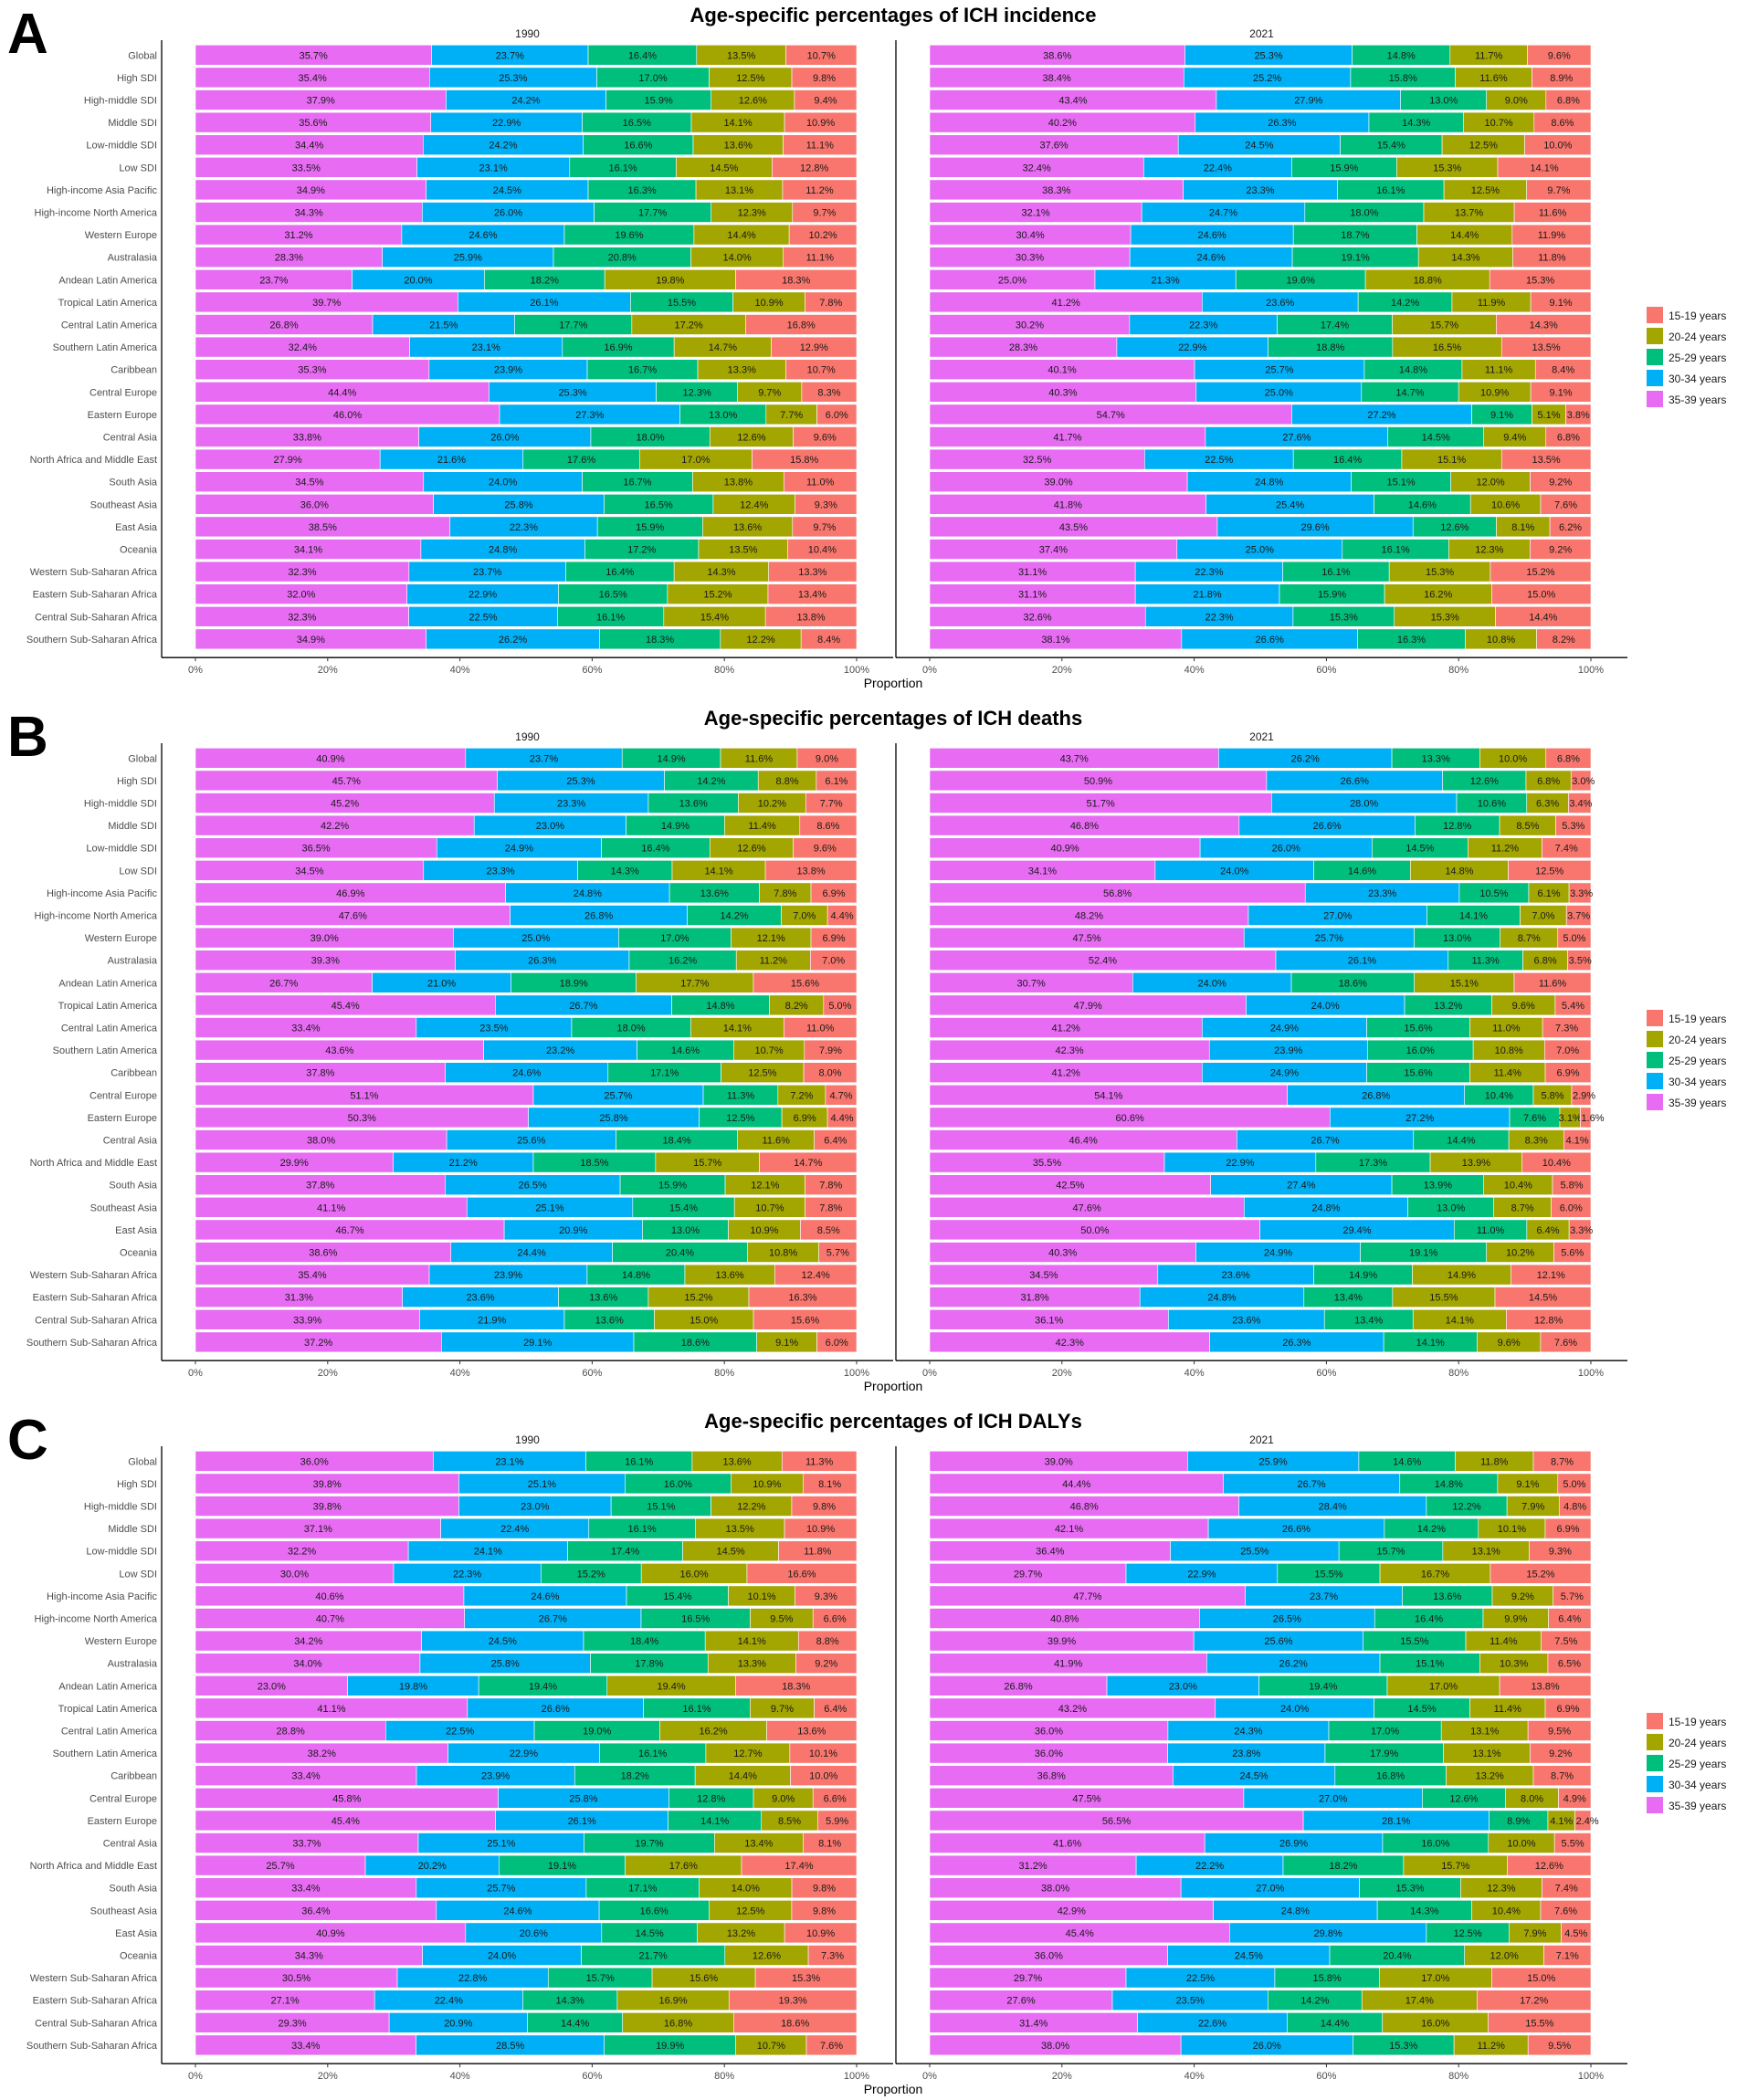  Describe the element at coordinates (672, 1187) in the screenshot. I see `data-label: 15.9%` at that location.